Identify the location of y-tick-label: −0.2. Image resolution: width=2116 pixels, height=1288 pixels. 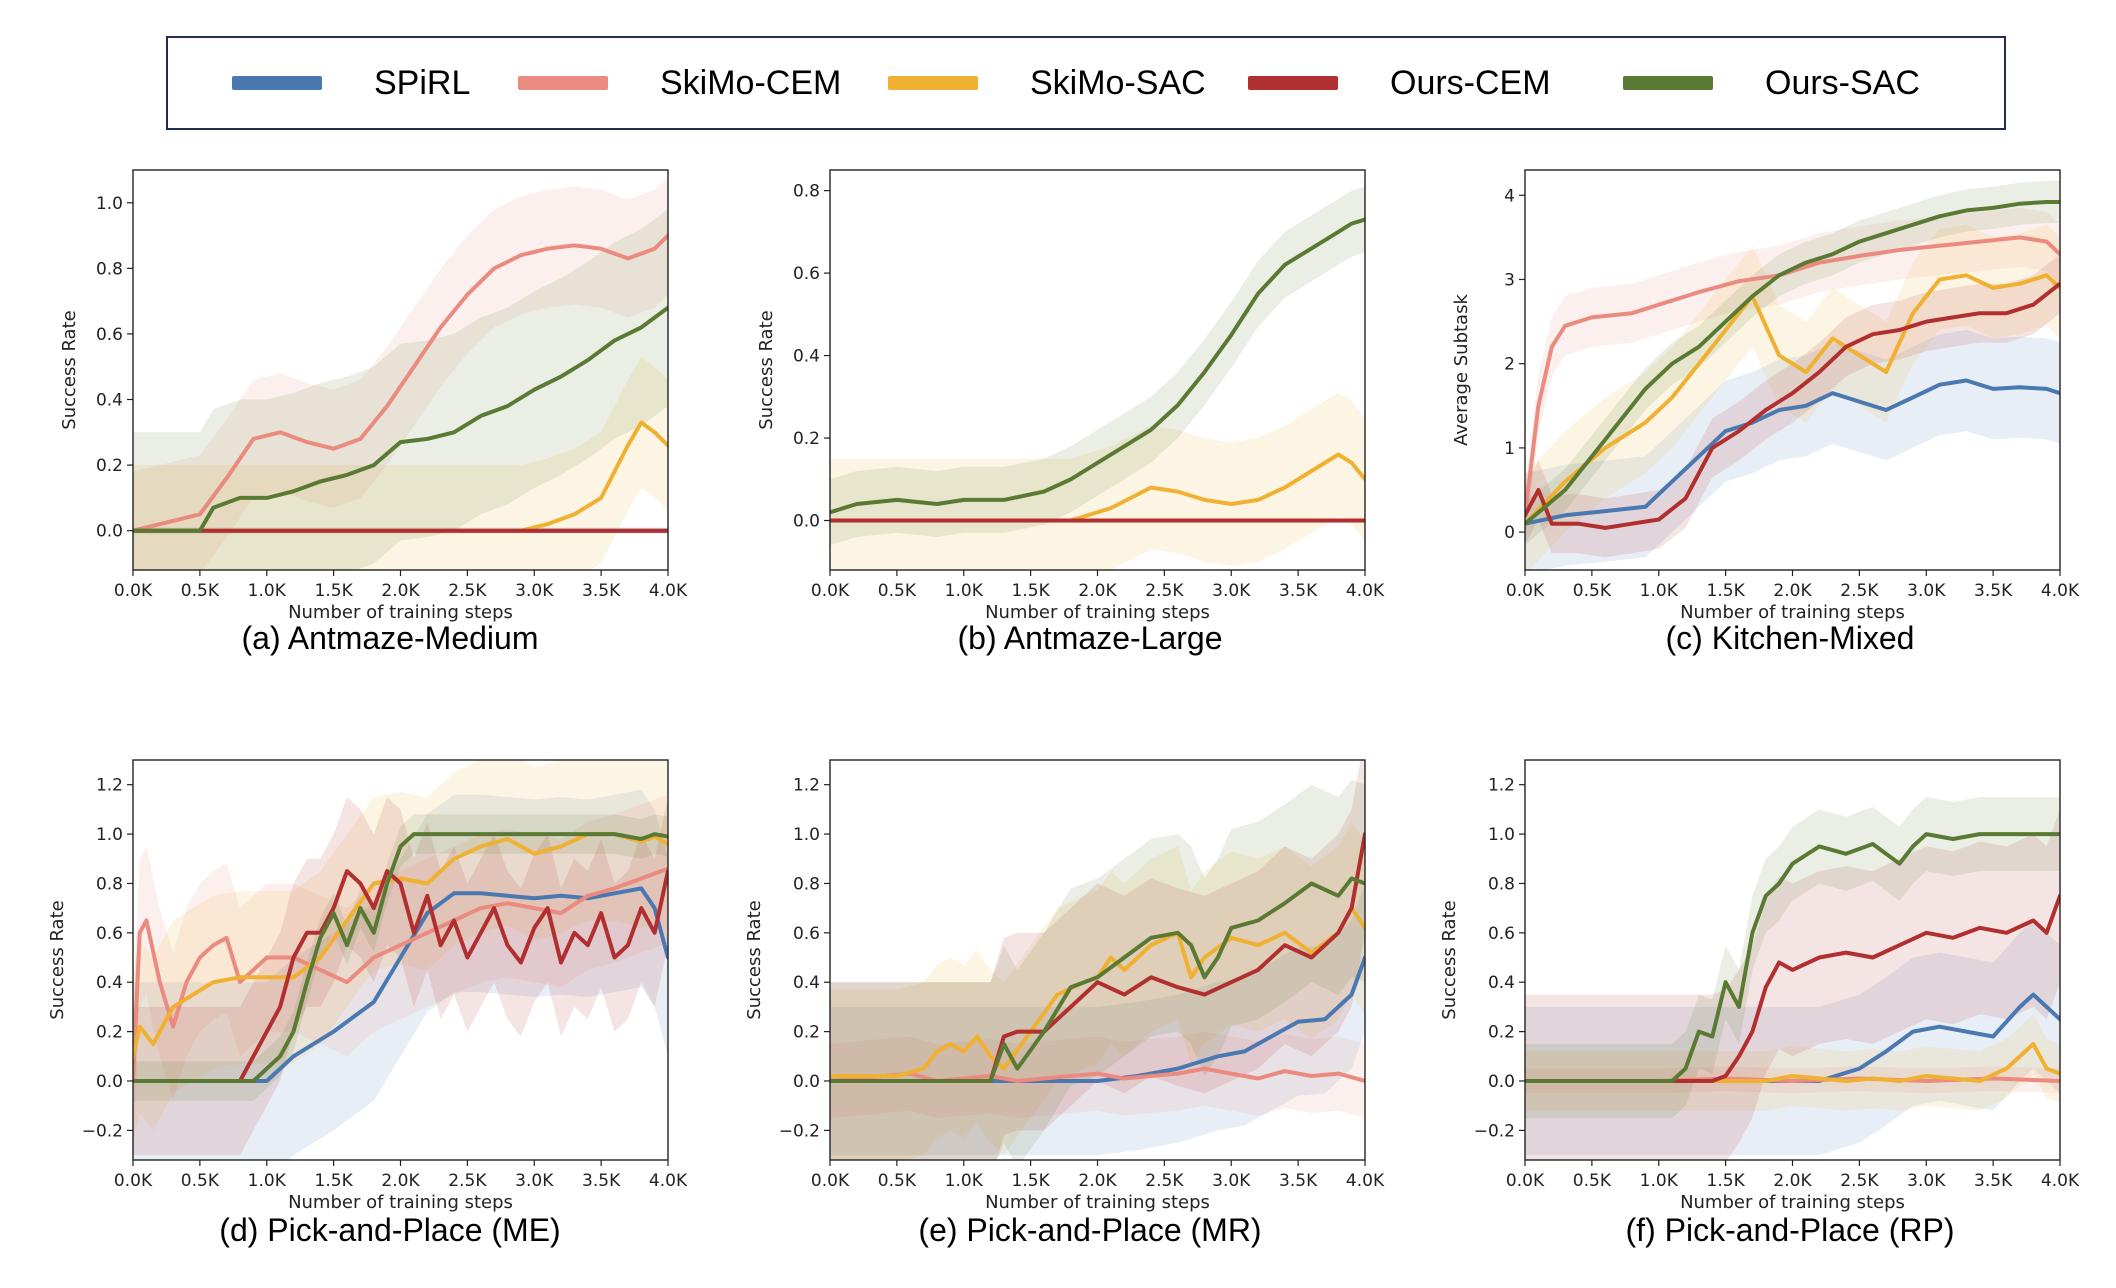
(102, 1131).